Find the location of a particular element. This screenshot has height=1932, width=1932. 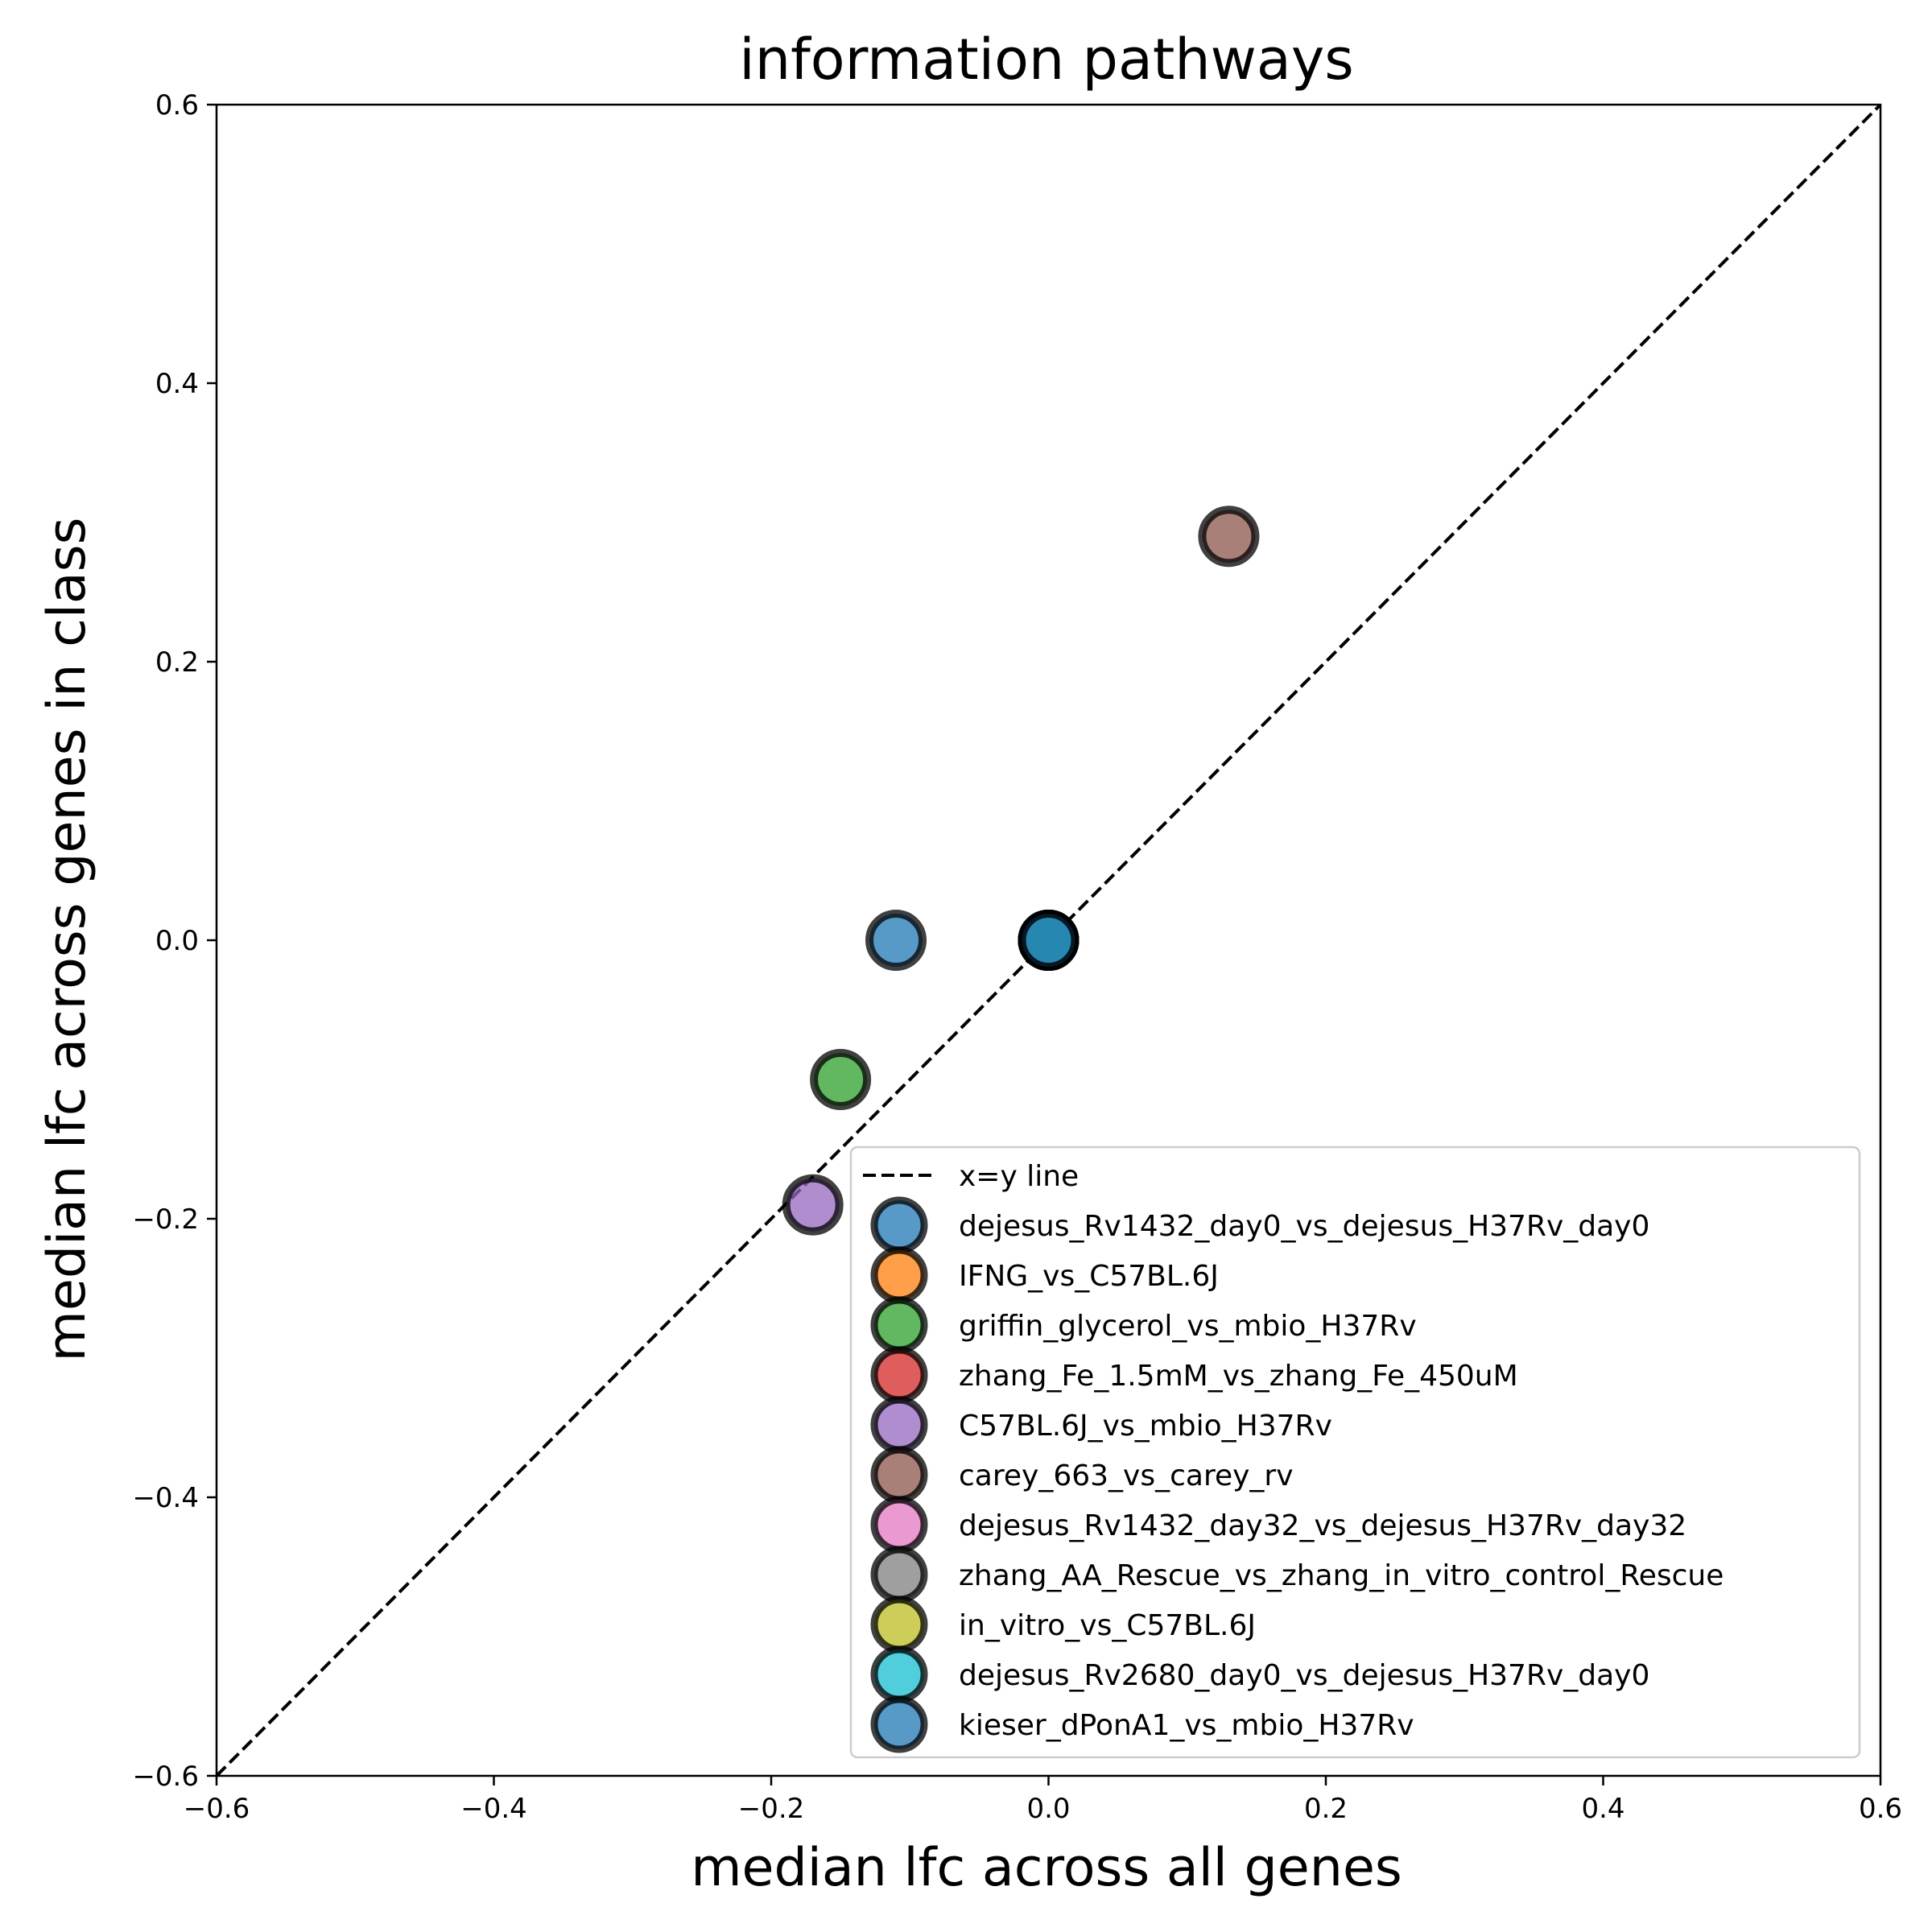

legend-label: carey_663_vs_carey_rv is located at coordinates (1126, 1475).